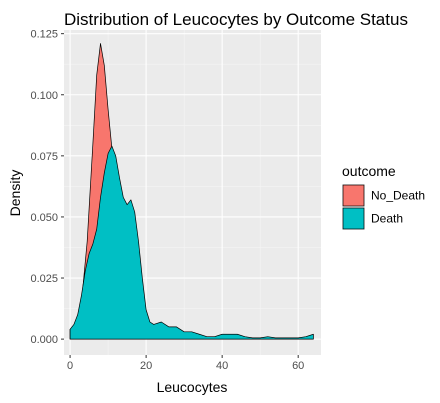 Image resolution: width=440 pixels, height=403 pixels. What do you see at coordinates (44, 279) in the screenshot?
I see `y-tick-label: 0.025` at bounding box center [44, 279].